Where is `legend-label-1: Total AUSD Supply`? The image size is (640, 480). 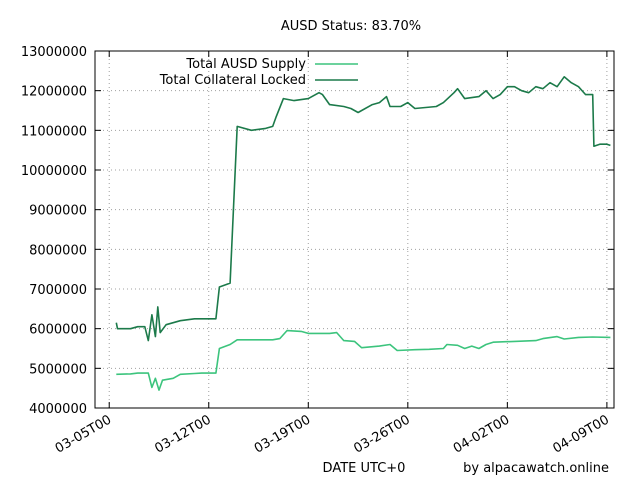 legend-label-1: Total AUSD Supply is located at coordinates (245, 64).